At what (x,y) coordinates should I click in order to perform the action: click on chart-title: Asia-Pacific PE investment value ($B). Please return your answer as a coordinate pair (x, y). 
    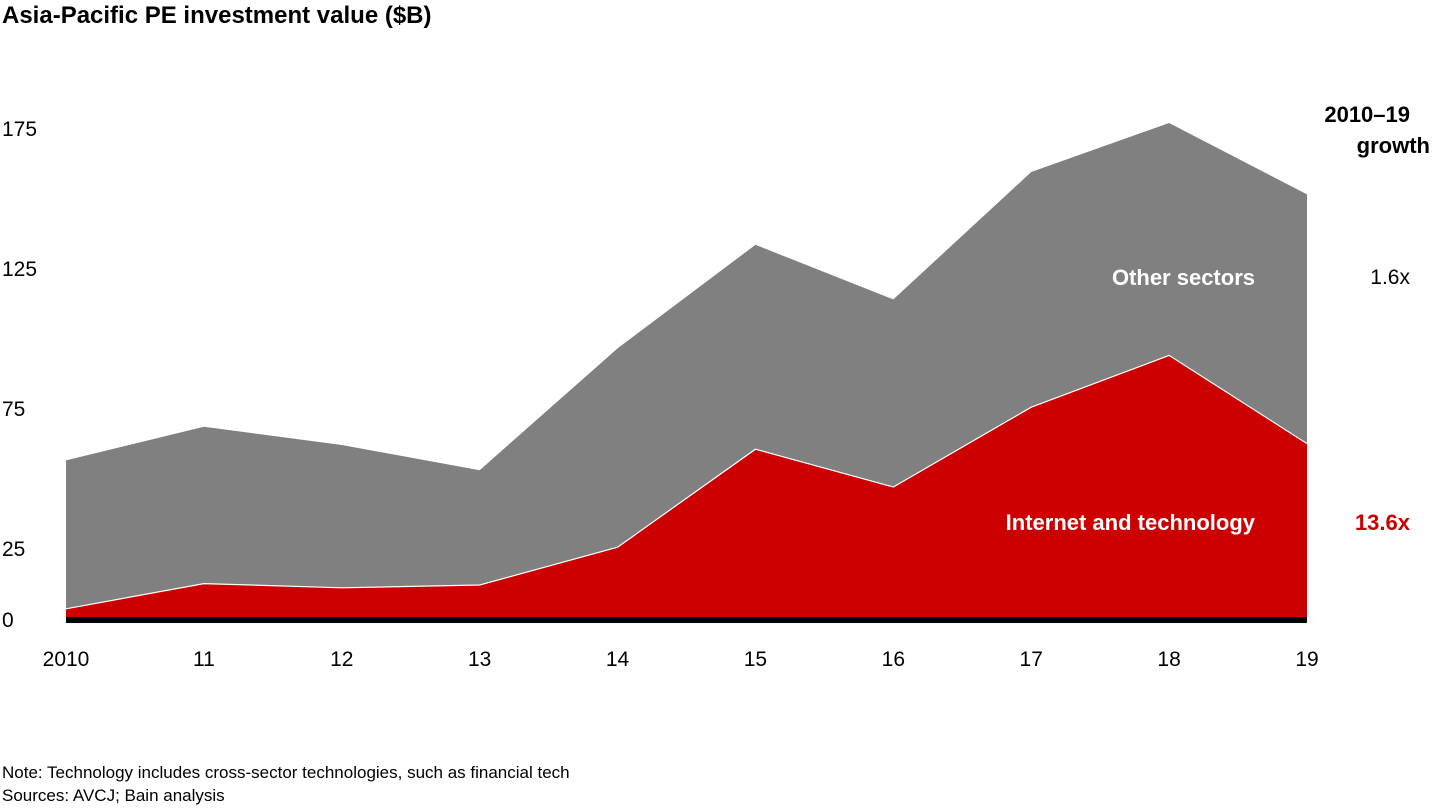
    Looking at the image, I should click on (217, 15).